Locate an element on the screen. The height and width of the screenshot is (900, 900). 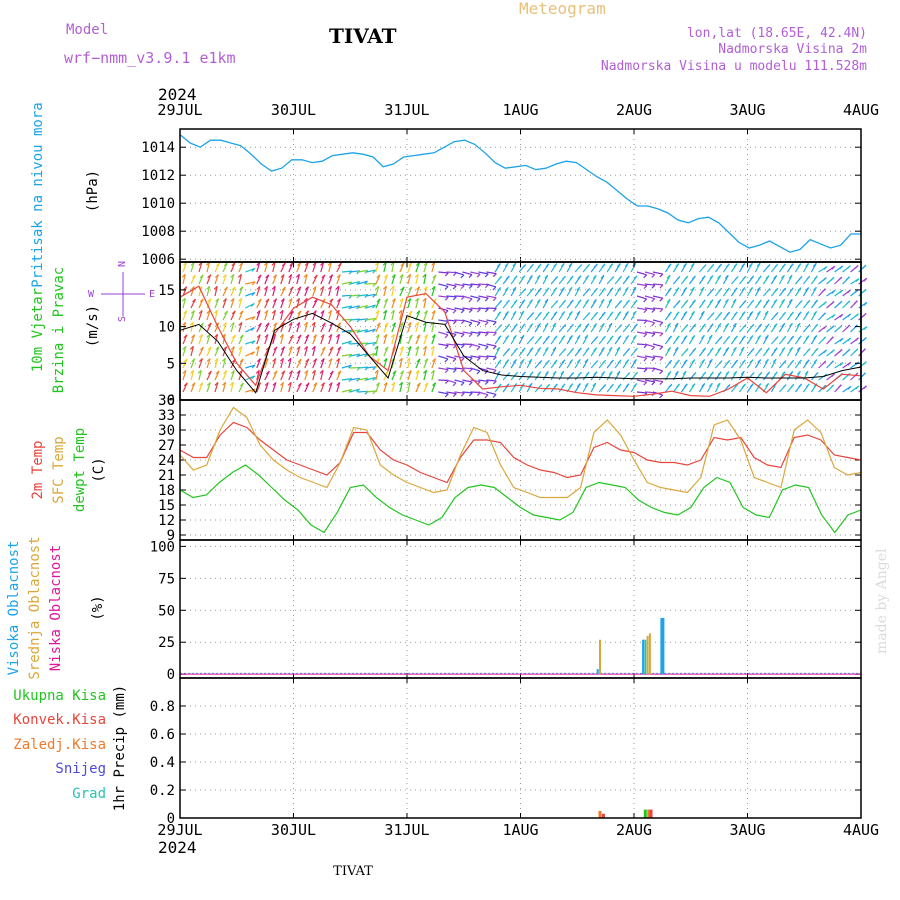
y-tick-label: 15 is located at coordinates (166, 506).